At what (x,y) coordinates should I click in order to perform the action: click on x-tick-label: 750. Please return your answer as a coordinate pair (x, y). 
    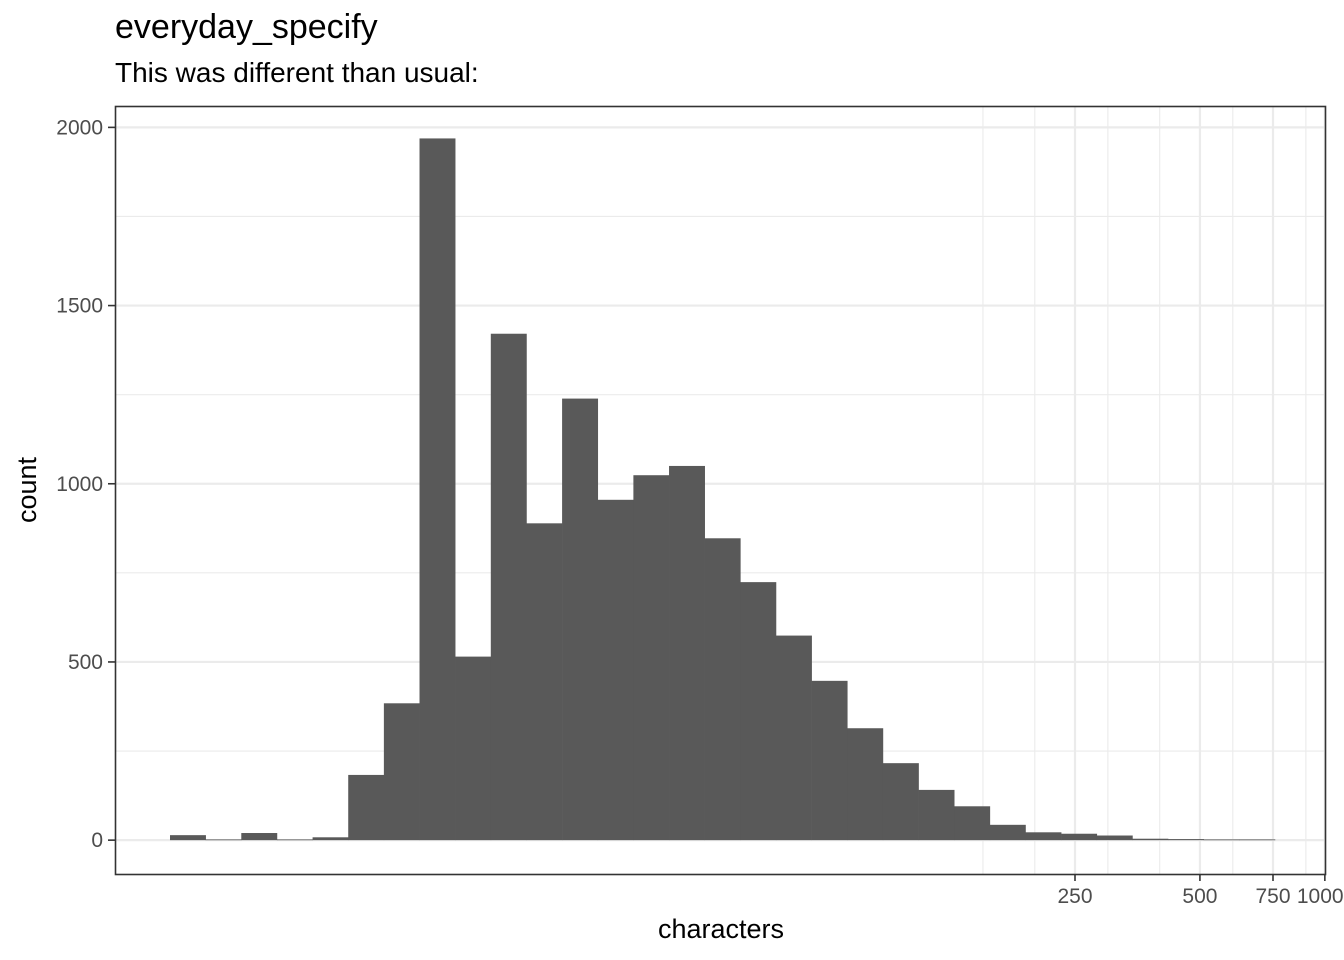
    Looking at the image, I should click on (1272, 896).